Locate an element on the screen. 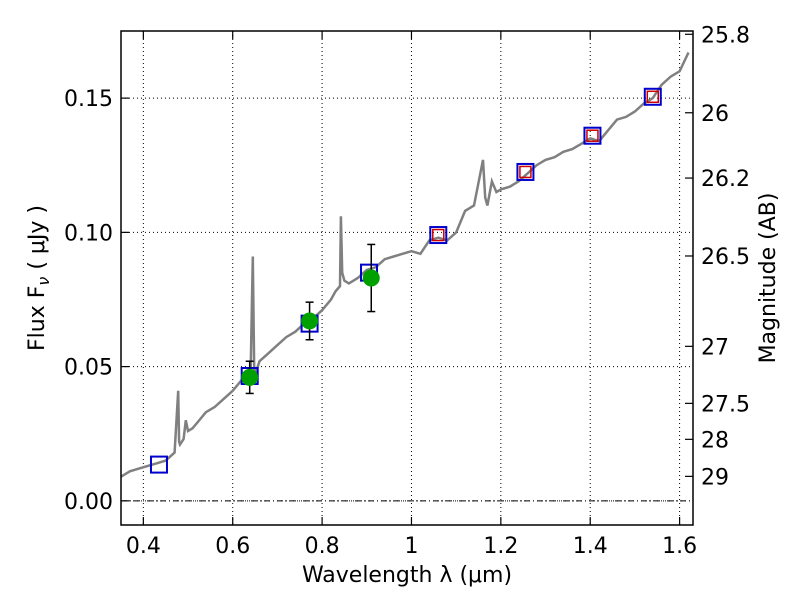  y-axis-label-main: Flux F is located at coordinates (37, 318).